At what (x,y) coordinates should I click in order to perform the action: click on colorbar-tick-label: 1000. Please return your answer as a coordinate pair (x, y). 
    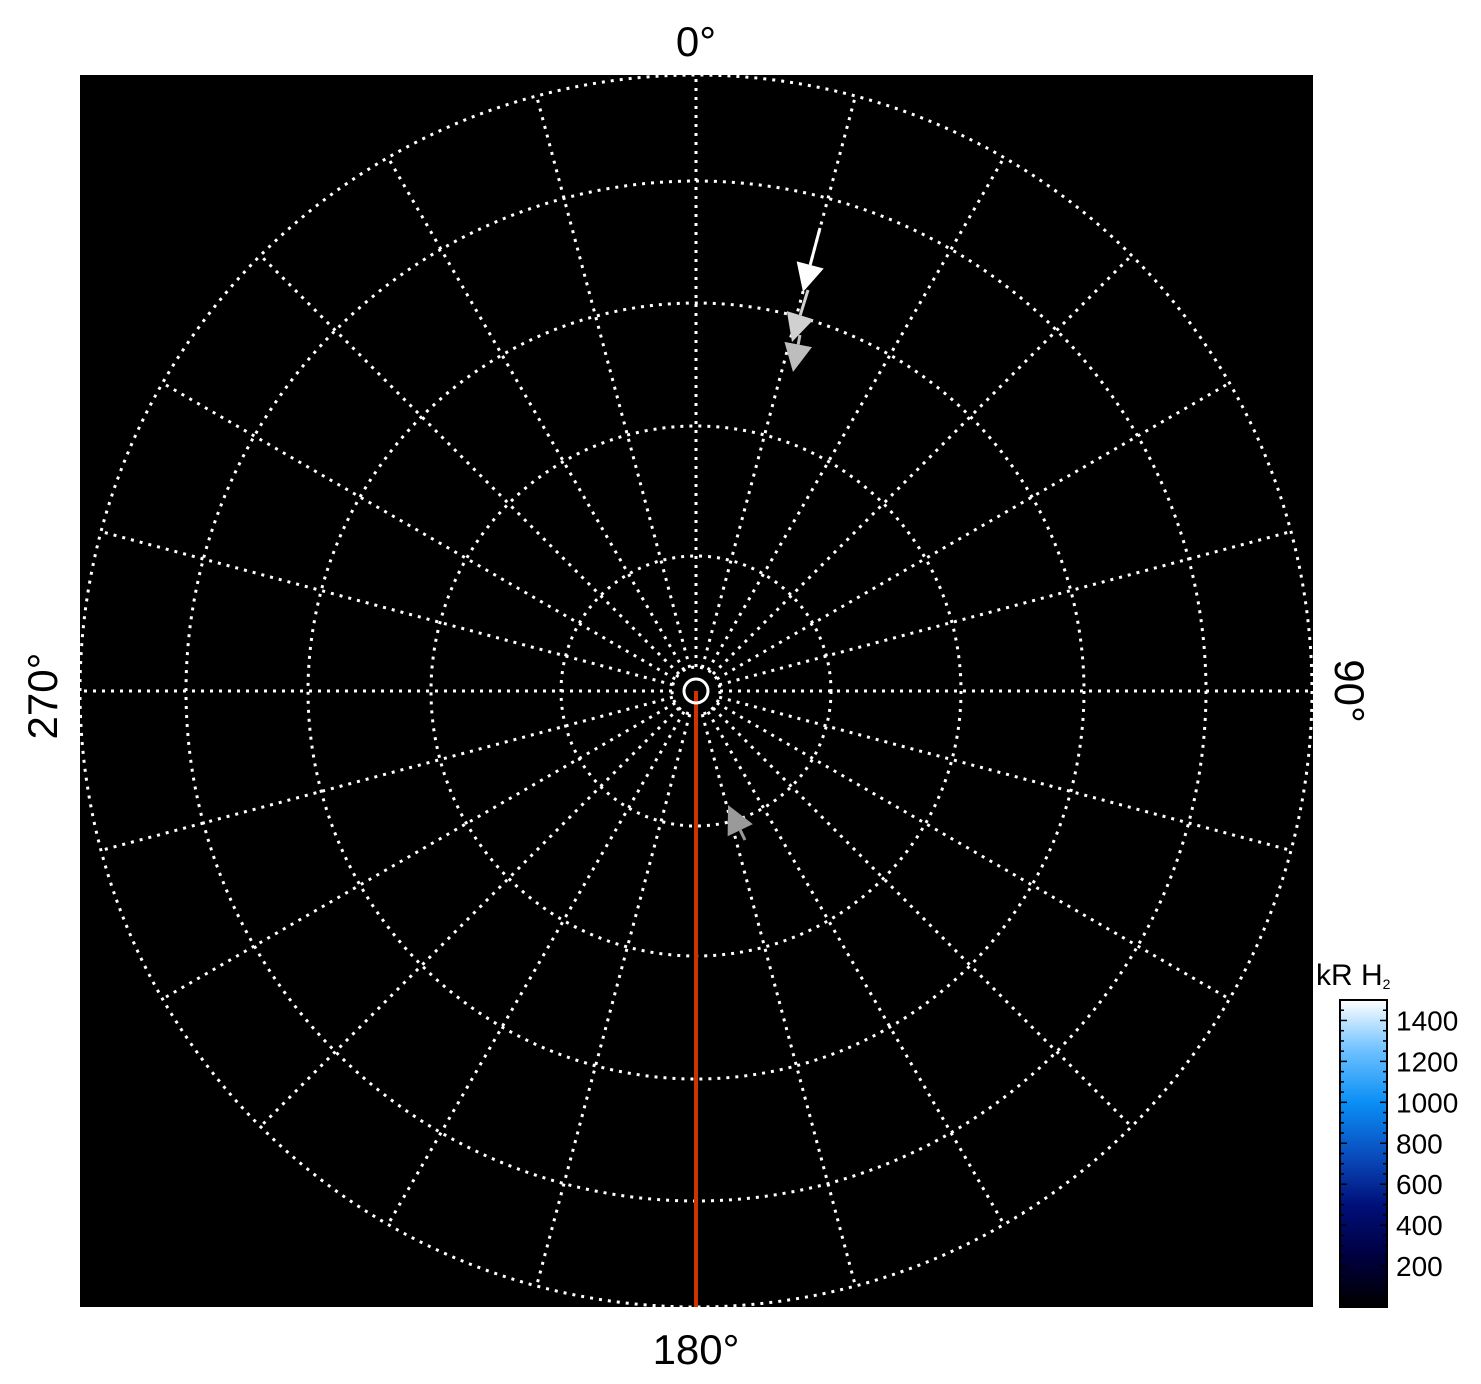
    Looking at the image, I should click on (1427, 1102).